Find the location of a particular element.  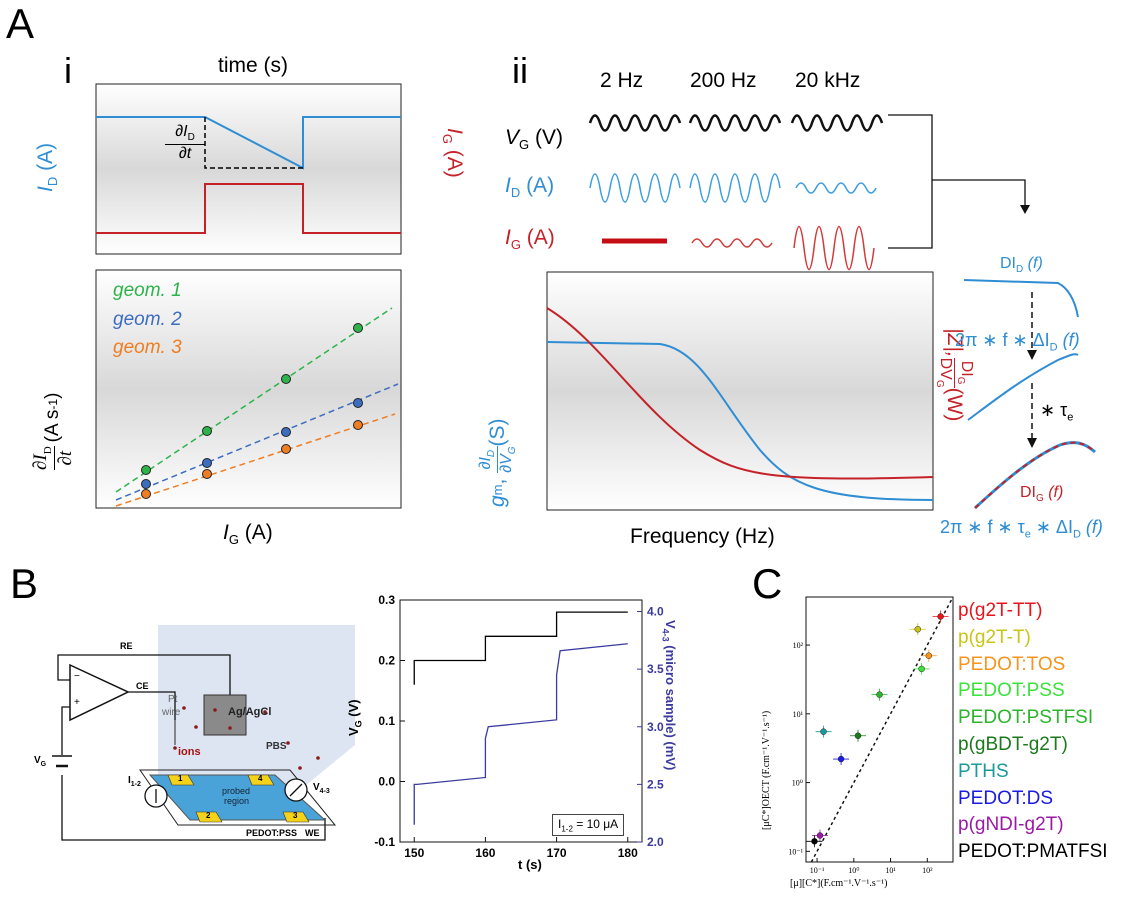

y2-tick-label: 4.0 is located at coordinates (655, 612).